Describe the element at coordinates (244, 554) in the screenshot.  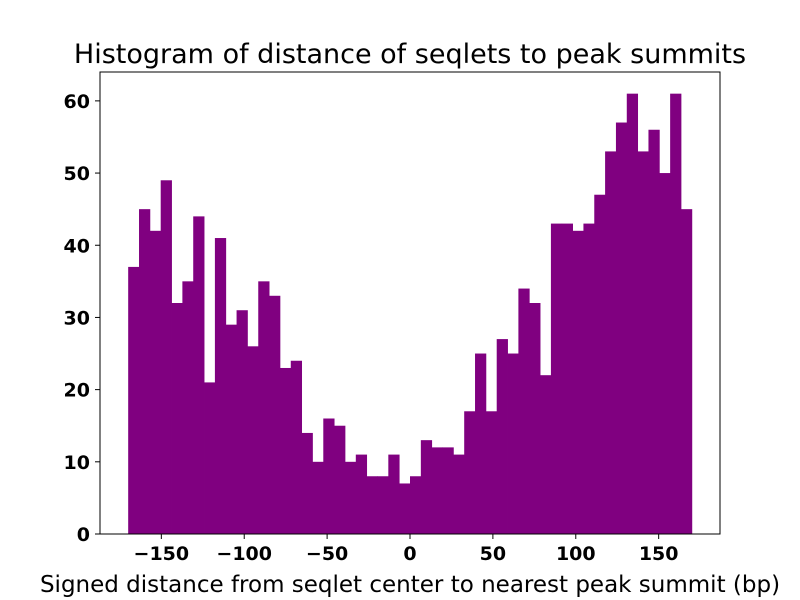
I see `x-tick-label: −100` at that location.